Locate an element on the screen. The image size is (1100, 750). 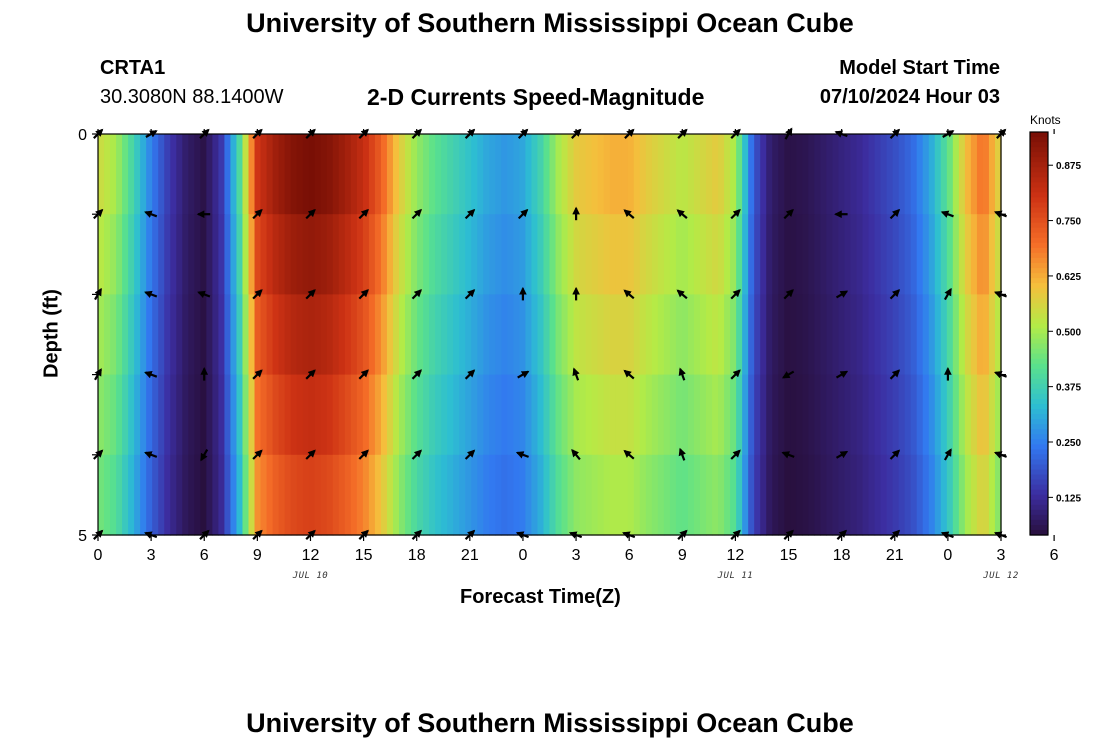
x-tick-label: 18 is located at coordinates (417, 555).